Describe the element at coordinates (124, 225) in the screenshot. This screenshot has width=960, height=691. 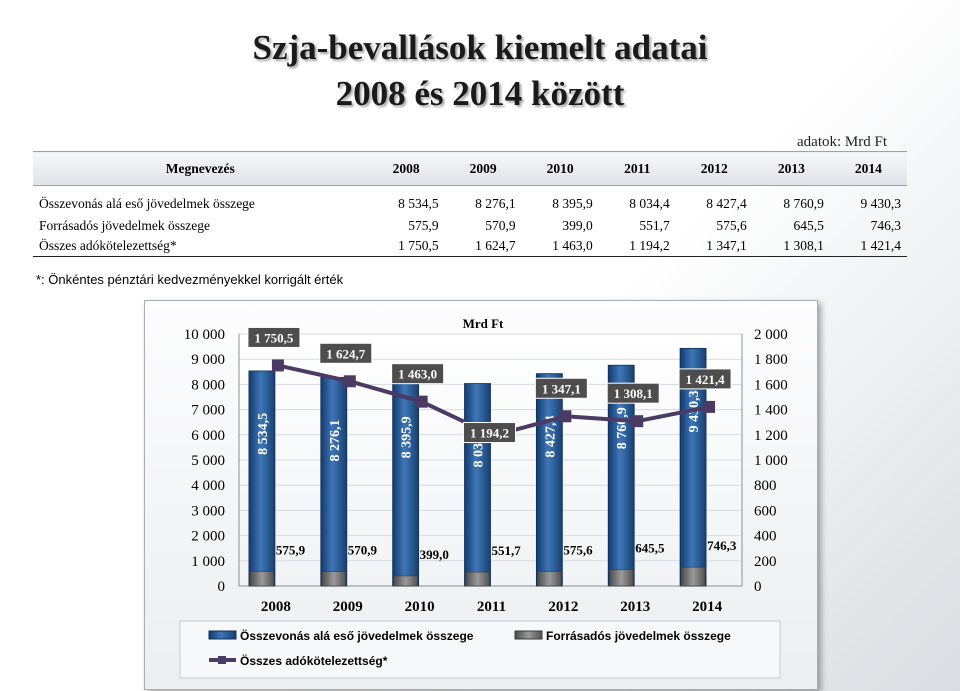
I see `row-label: Forrásadós jövedelmek összege` at that location.